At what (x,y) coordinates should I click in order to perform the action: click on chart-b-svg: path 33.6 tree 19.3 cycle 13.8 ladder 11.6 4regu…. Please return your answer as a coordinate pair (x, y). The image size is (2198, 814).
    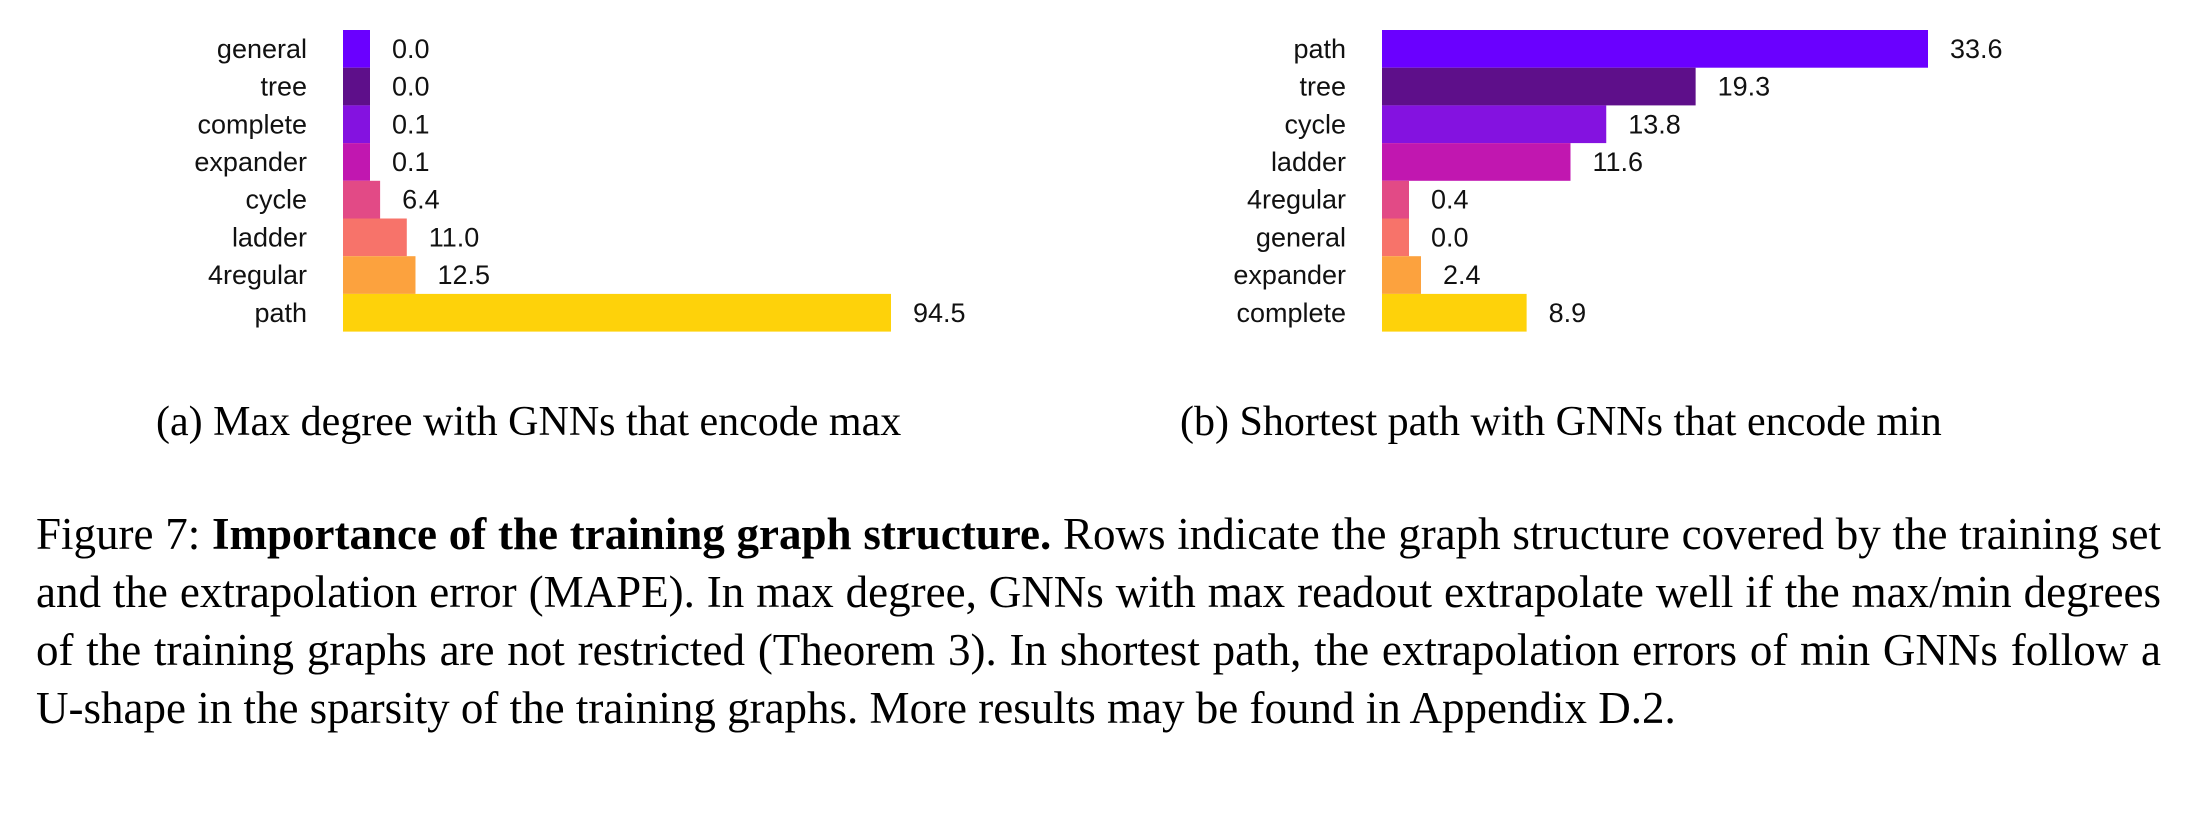
    Looking at the image, I should click on (1618, 181).